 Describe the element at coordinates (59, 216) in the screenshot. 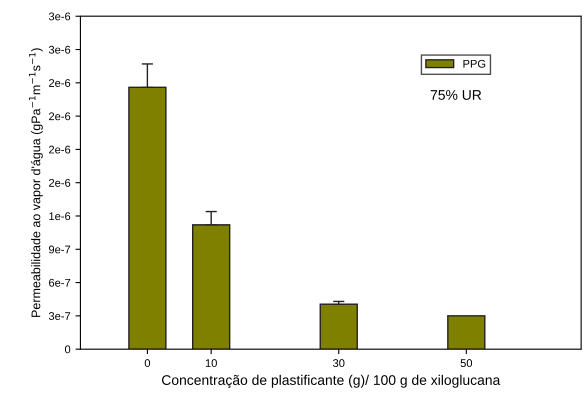

I see `y-tick-label: 1e-6` at that location.